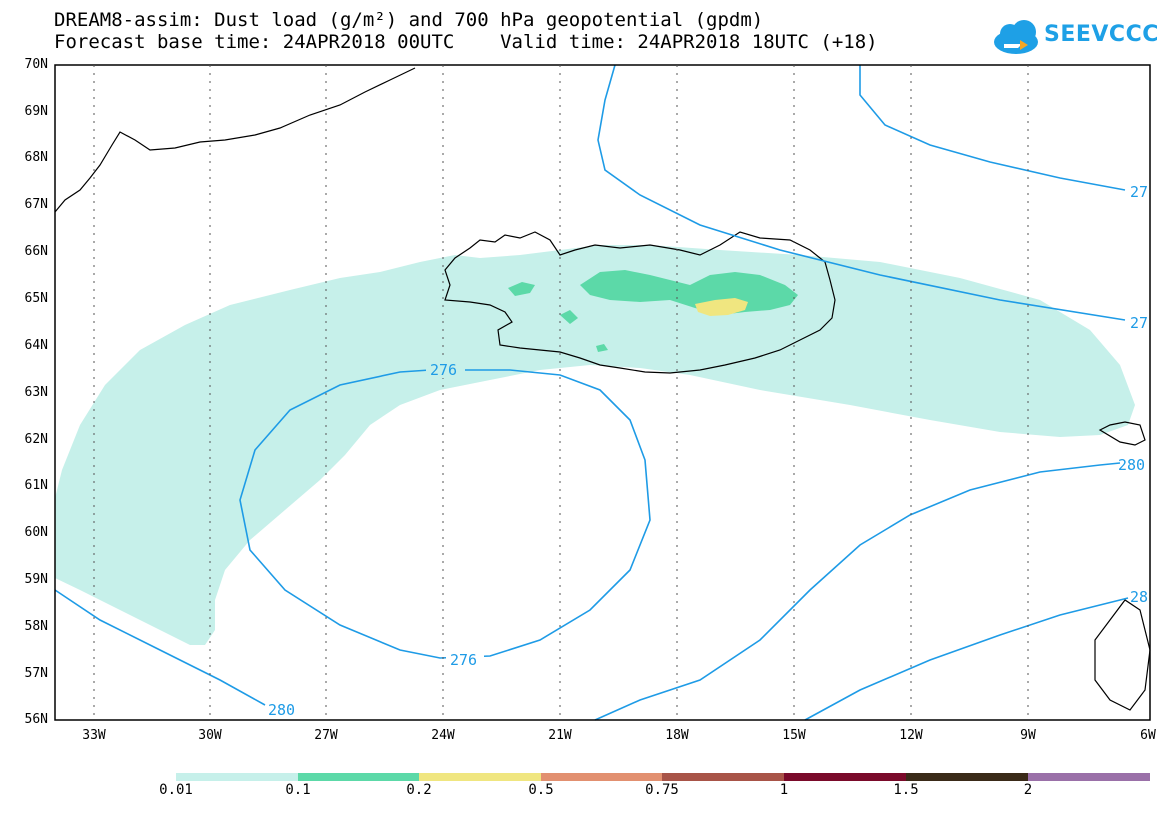 The width and height of the screenshot is (1175, 815). Describe the element at coordinates (36, 64) in the screenshot. I see `lat-label: 70N` at that location.